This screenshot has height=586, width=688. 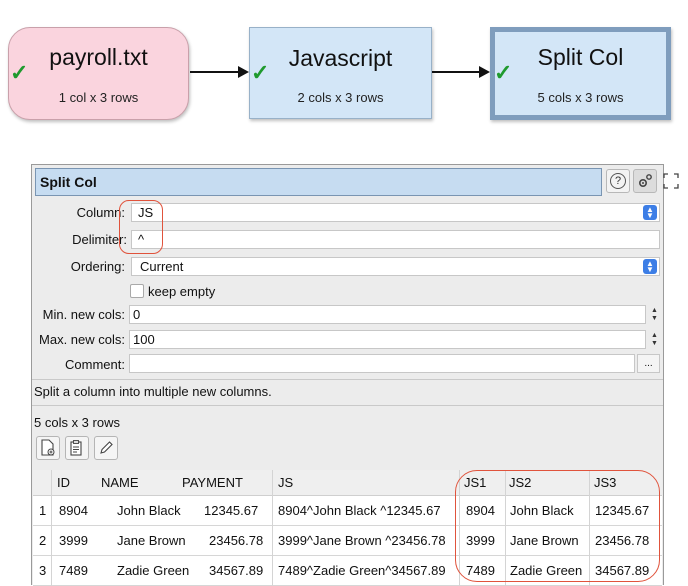 I want to click on cell-js: 8904^John Black ^12345.67, so click(x=359, y=510).